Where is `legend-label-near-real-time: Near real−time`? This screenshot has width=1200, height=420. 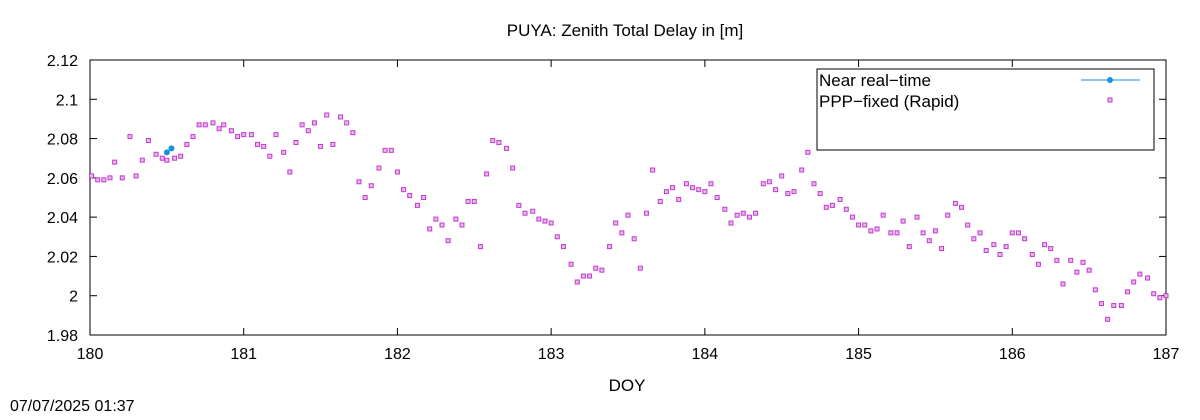
legend-label-near-real-time: Near real−time is located at coordinates (875, 80).